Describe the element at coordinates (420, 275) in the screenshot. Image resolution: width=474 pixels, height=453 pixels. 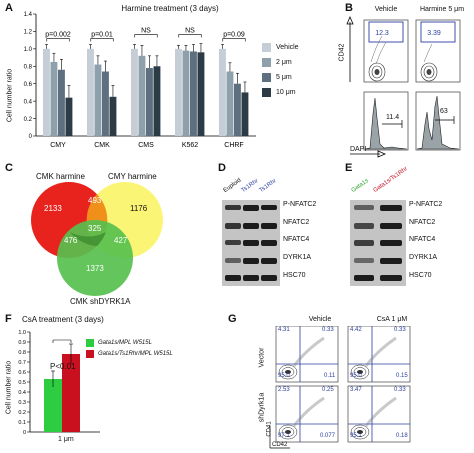
I see `panel-e-row-hsc70: HSC70` at that location.